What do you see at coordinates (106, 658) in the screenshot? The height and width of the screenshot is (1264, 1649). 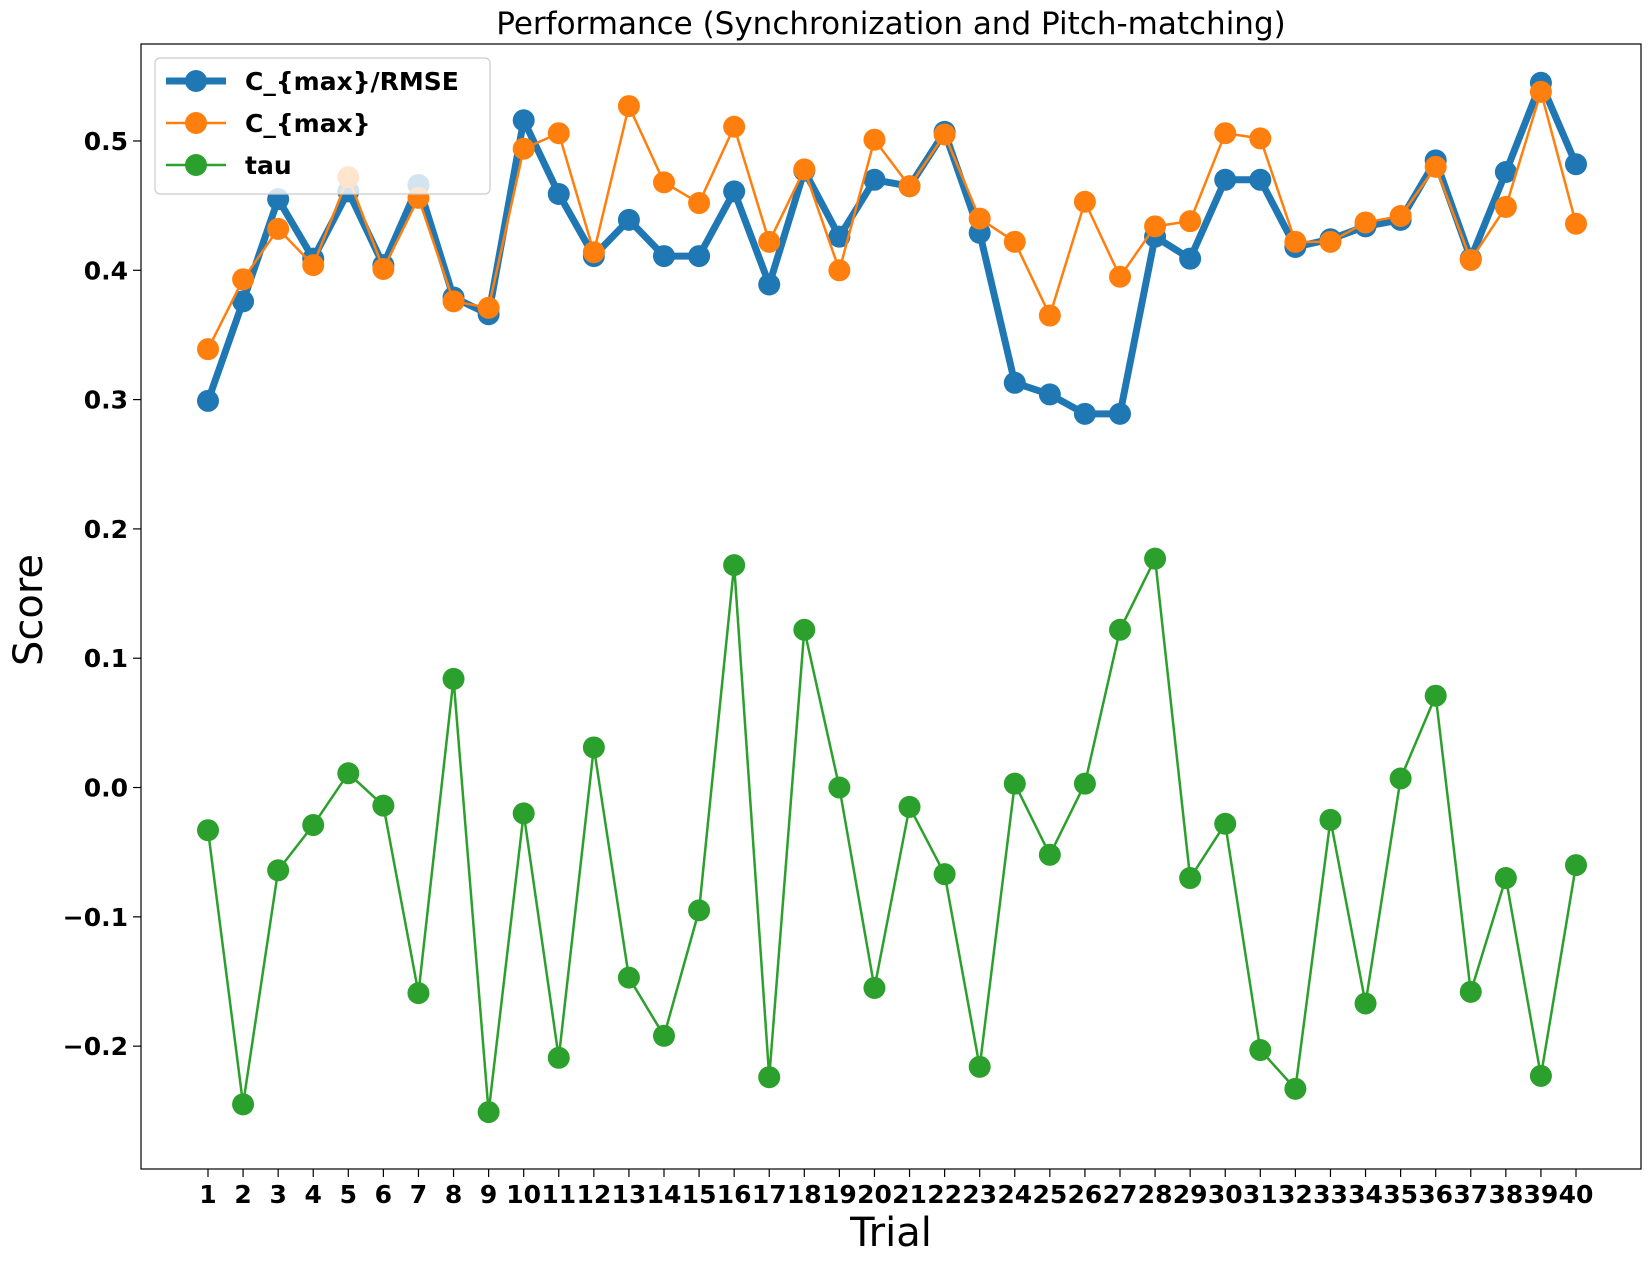 I see `y-tick-label: 0.1` at bounding box center [106, 658].